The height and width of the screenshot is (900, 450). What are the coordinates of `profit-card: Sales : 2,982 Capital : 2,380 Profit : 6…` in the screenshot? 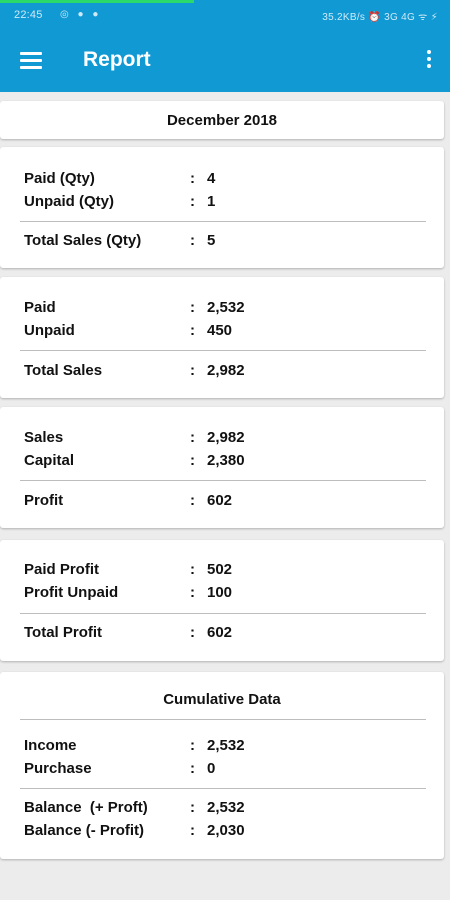 It's located at (222, 467).